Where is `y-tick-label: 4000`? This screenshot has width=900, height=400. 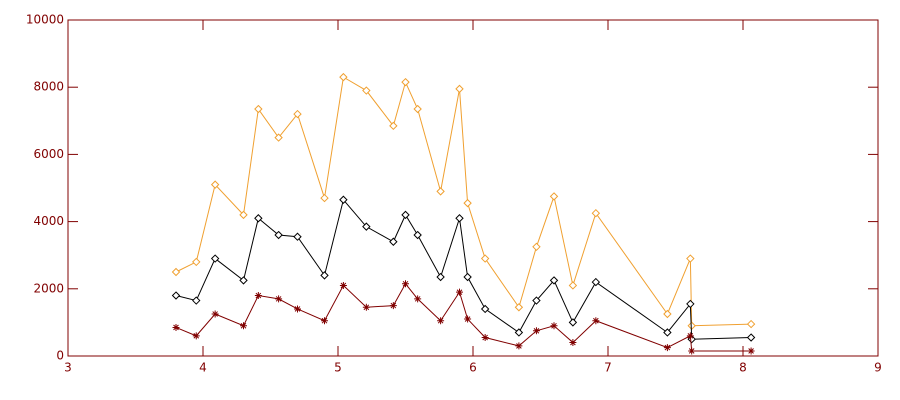
y-tick-label: 4000 is located at coordinates (48, 221).